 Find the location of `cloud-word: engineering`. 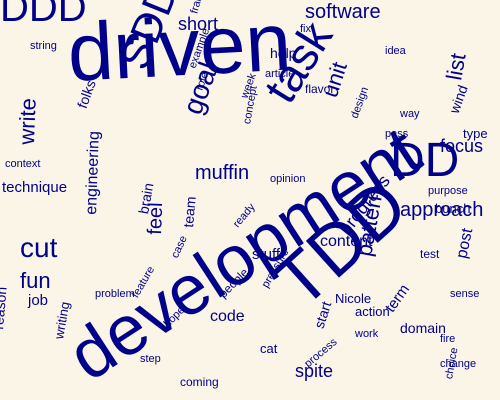

cloud-word: engineering is located at coordinates (93, 172).